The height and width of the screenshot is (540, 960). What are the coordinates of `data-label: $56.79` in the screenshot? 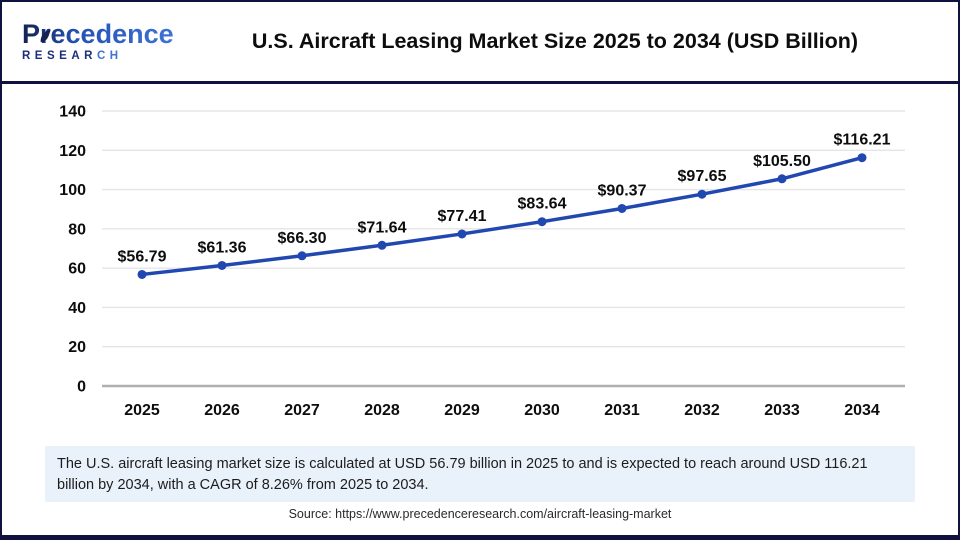 It's located at (142, 256).